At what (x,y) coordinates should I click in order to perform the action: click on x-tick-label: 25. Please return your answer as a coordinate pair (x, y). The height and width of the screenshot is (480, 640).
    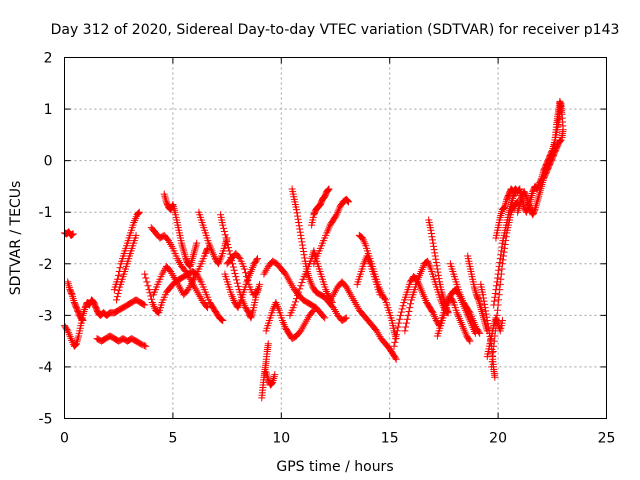
    Looking at the image, I should click on (607, 439).